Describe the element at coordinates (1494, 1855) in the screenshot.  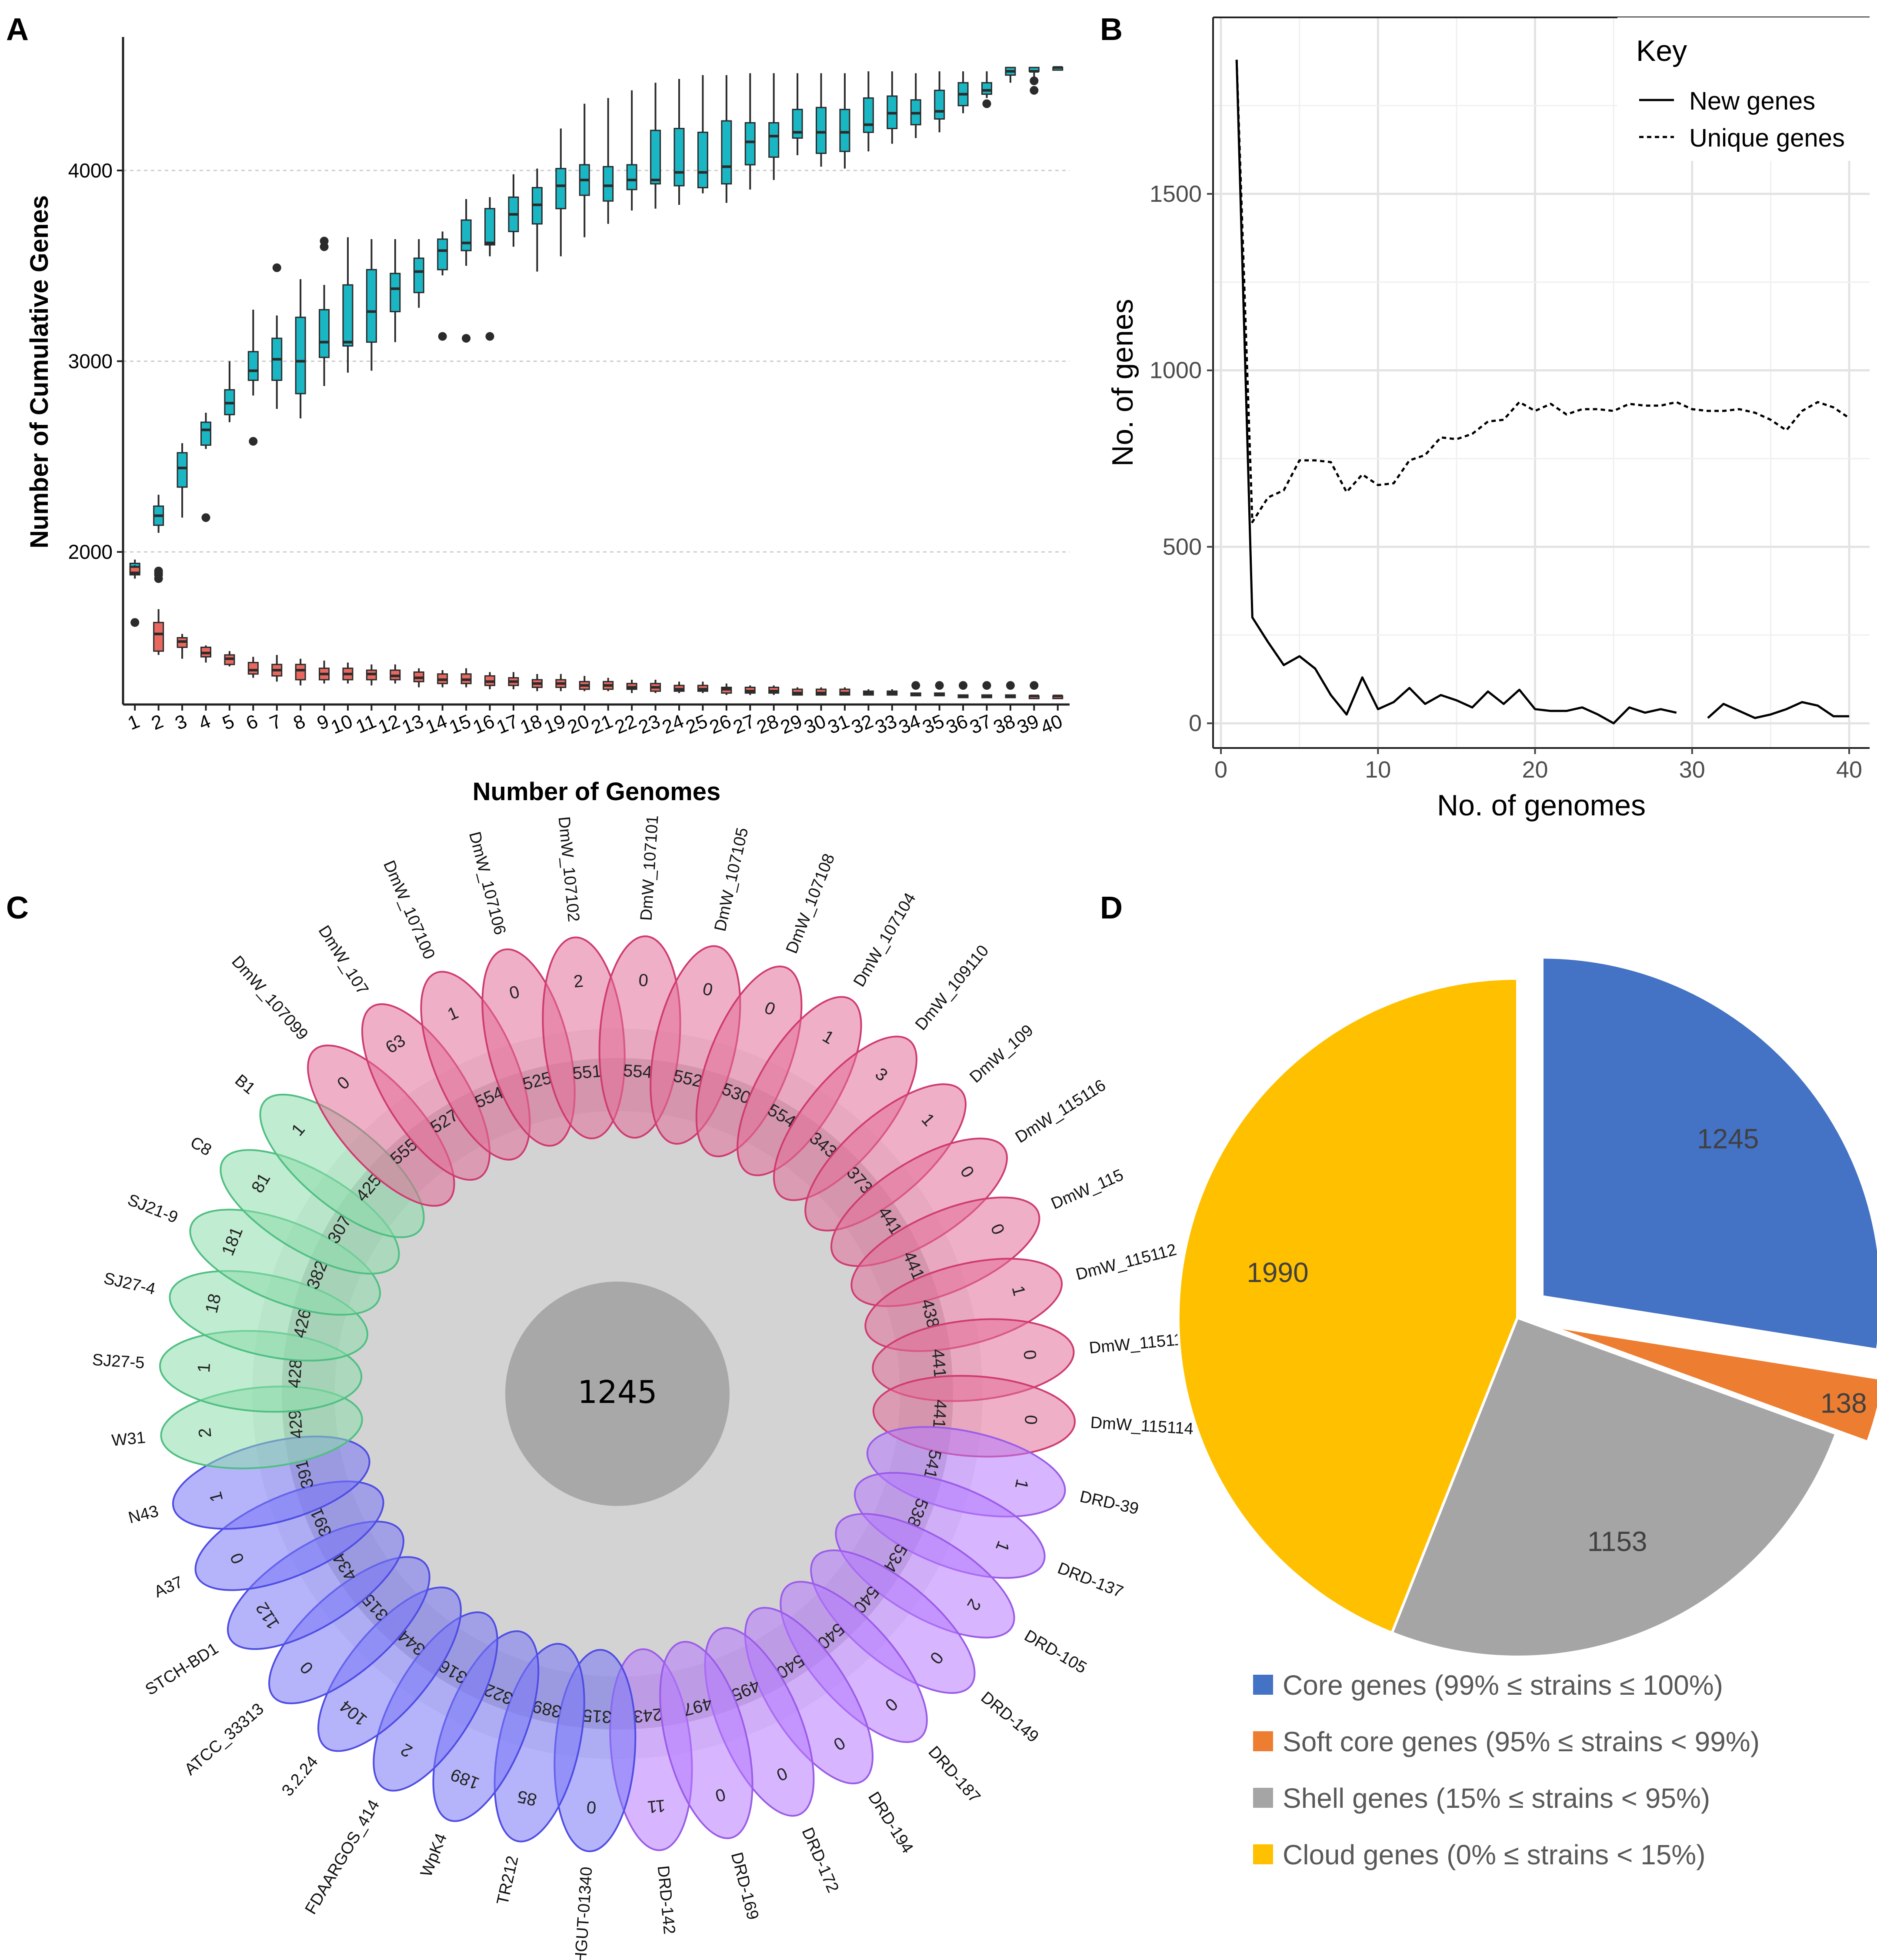
I see `legend-label: Cloud genes (0% ≤ strains < 15%)` at that location.